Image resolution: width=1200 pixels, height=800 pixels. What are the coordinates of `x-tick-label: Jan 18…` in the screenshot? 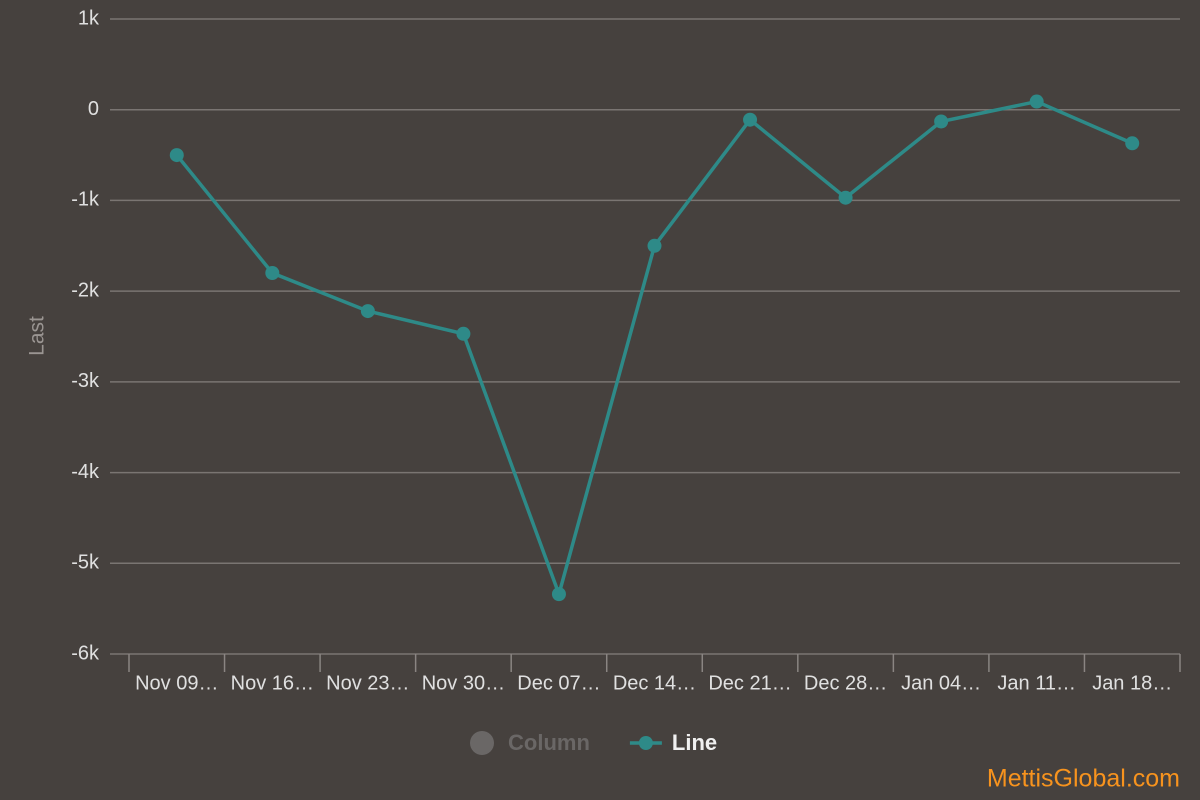 It's located at (1132, 683).